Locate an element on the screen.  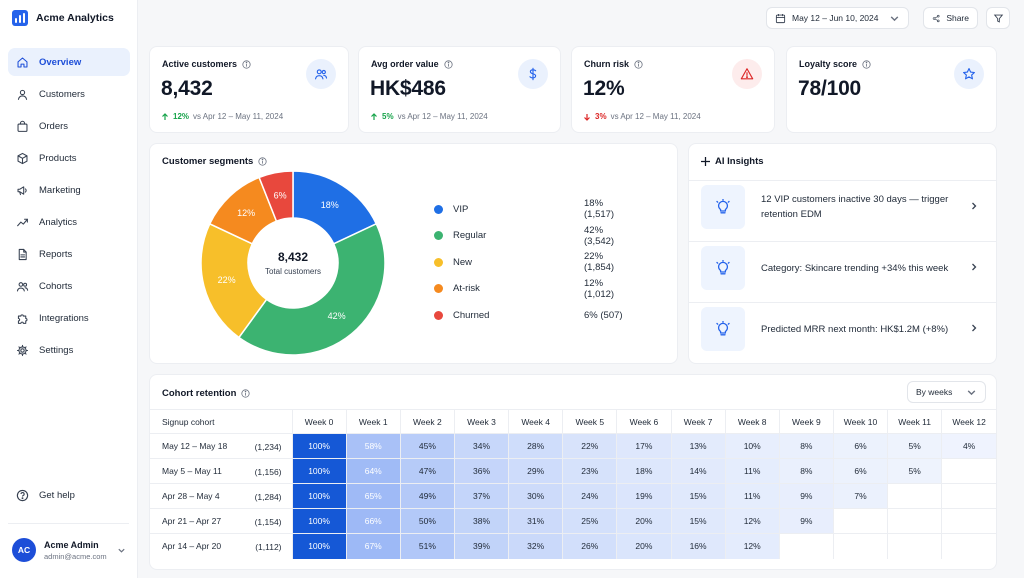
period-select: By weeks is located at coordinates (946, 392).